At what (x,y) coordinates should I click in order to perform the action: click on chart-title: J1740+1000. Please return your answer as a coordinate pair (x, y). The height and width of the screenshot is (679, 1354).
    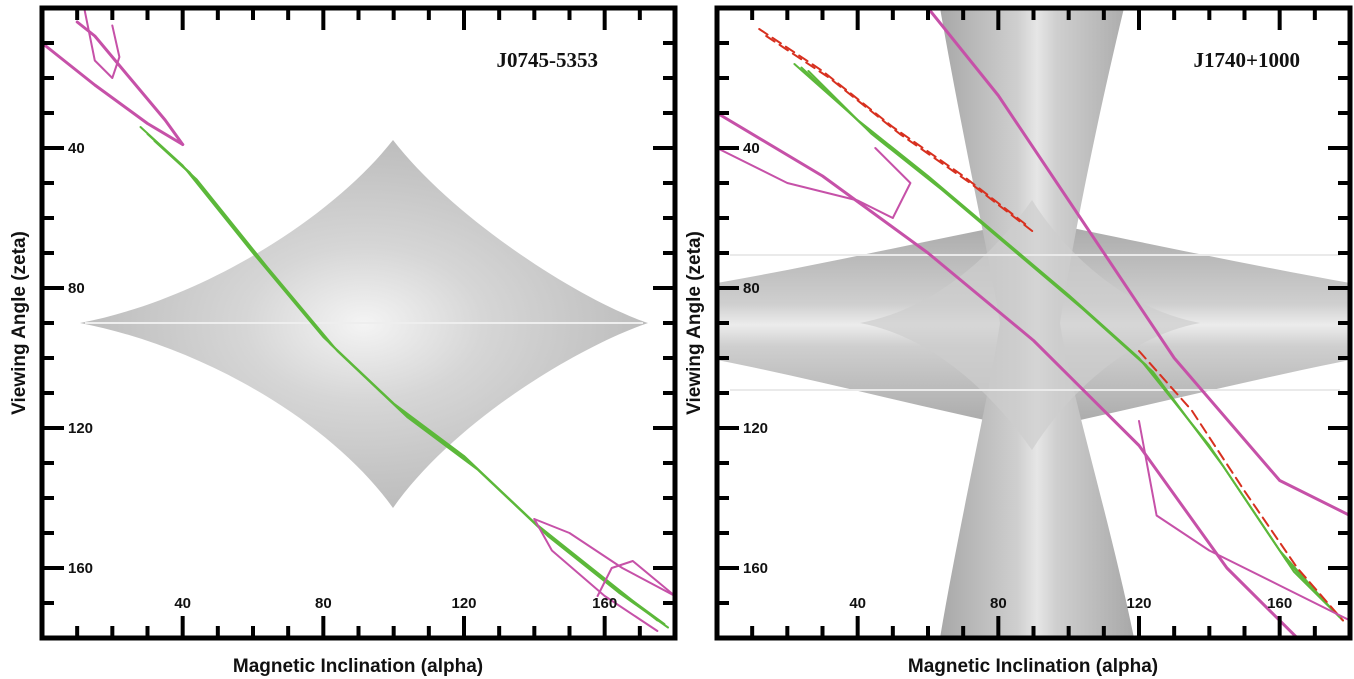
    Looking at the image, I should click on (1247, 60).